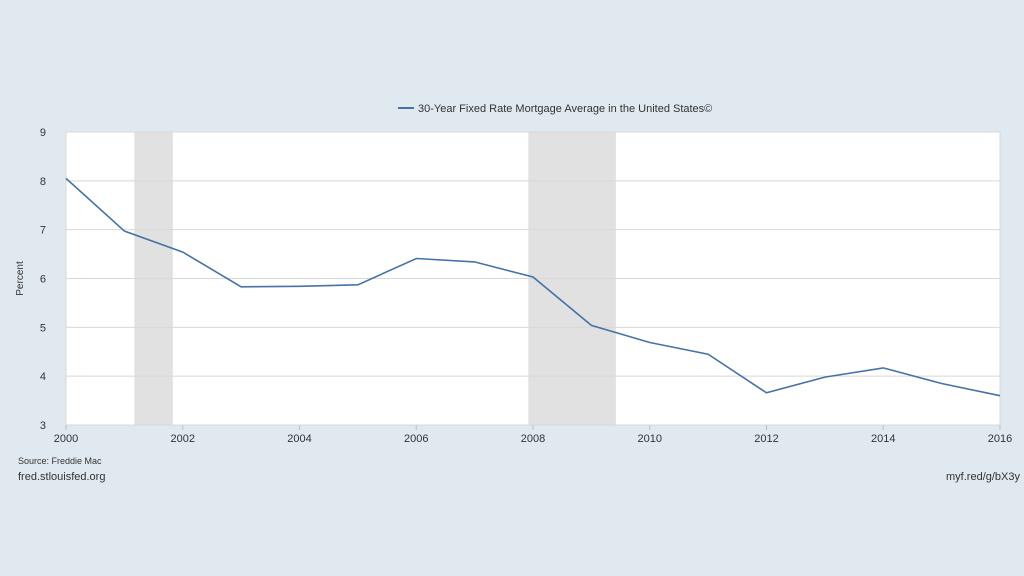 This screenshot has width=1024, height=576. Describe the element at coordinates (43, 377) in the screenshot. I see `y-tick-label: 4` at that location.